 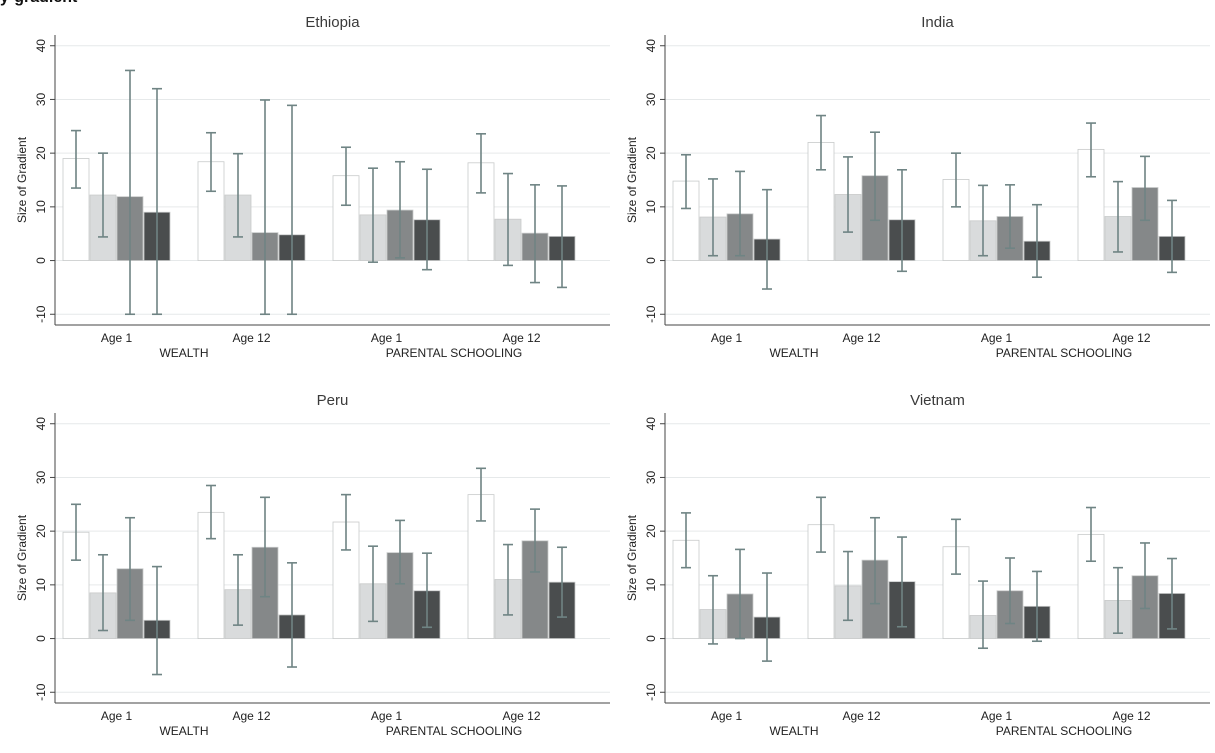 What do you see at coordinates (41, 424) in the screenshot?
I see `panel-peru-y-tick-label: 40` at bounding box center [41, 424].